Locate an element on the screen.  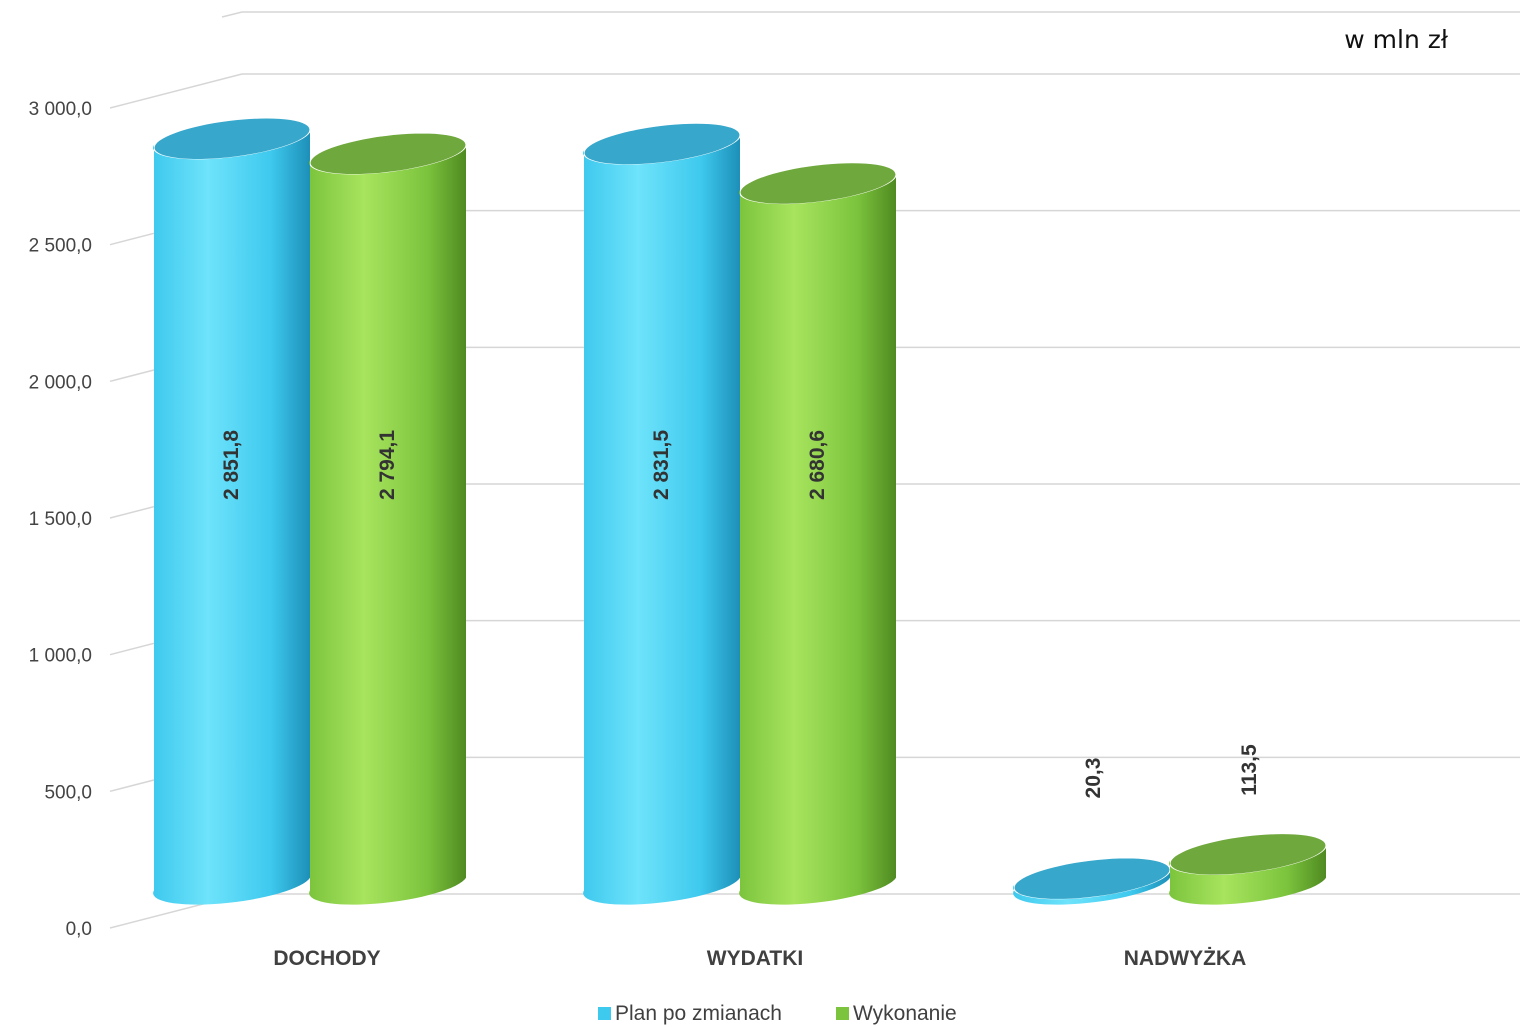
data-label: 2 680,6 is located at coordinates (817, 465).